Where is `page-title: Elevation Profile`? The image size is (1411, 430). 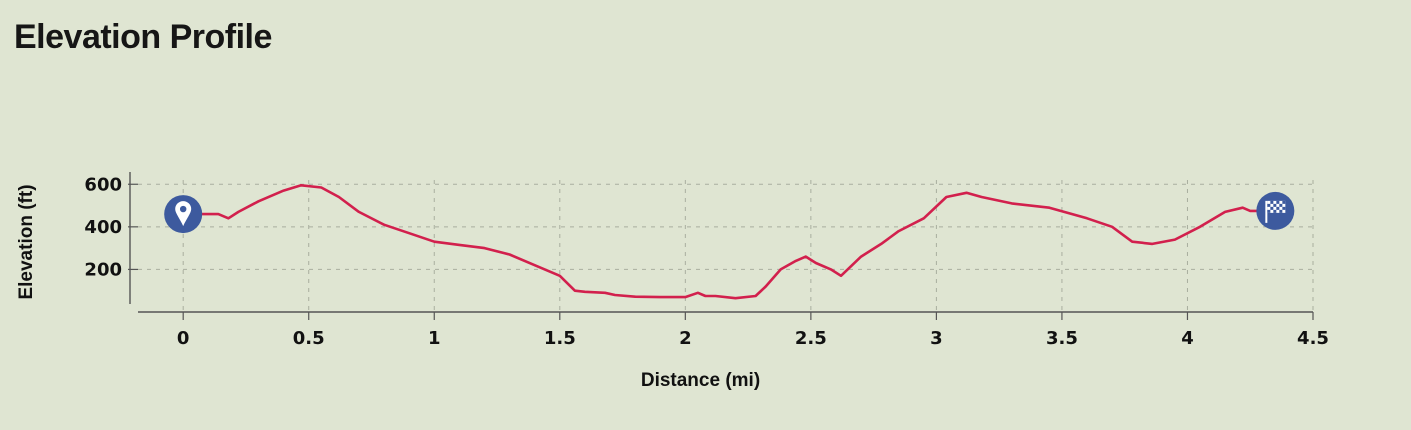 page-title: Elevation Profile is located at coordinates (143, 37).